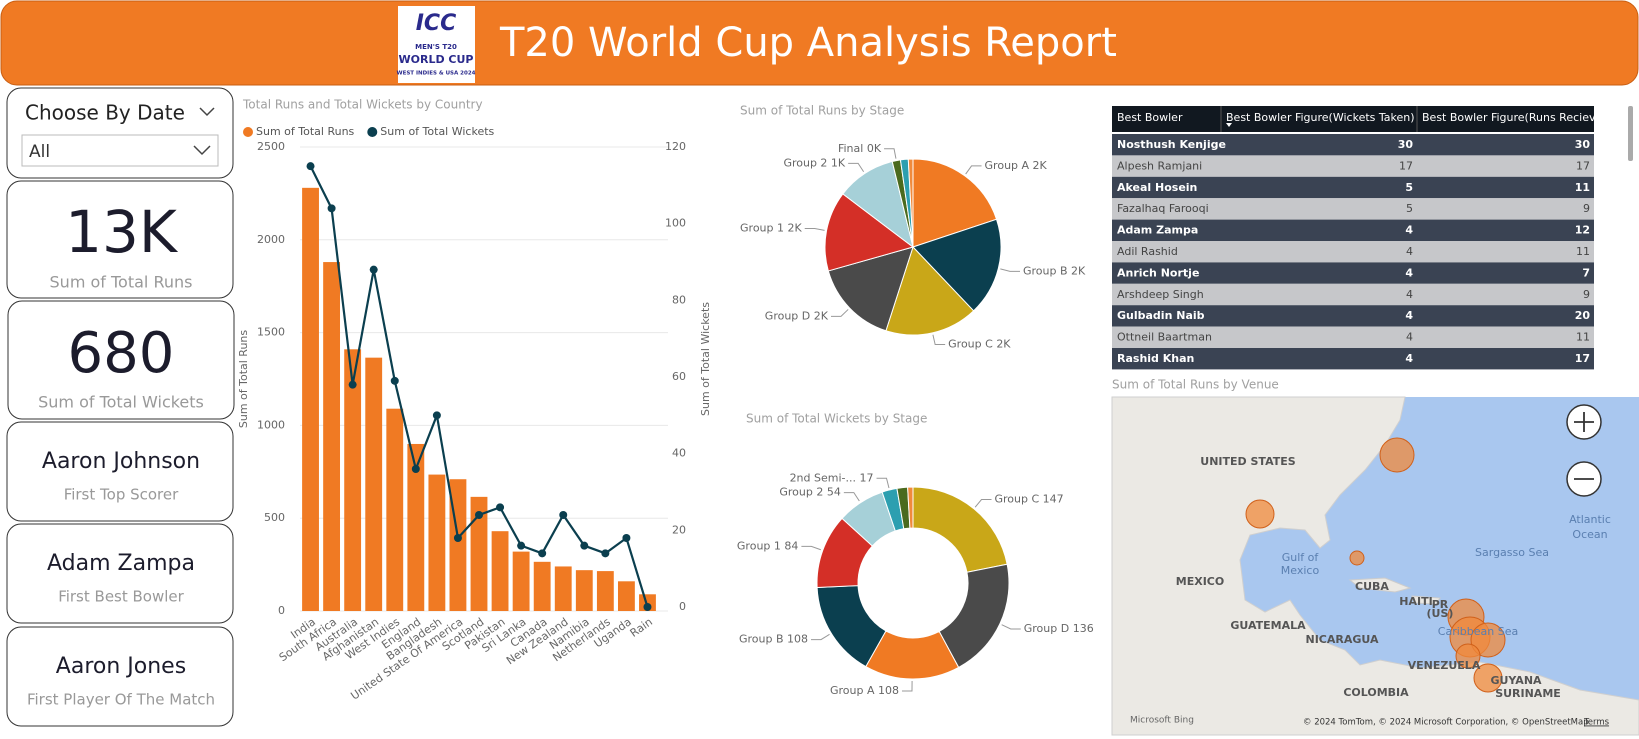 This screenshot has width=1639, height=739. What do you see at coordinates (1150, 117) in the screenshot?
I see `column-header: Best Bowler` at bounding box center [1150, 117].